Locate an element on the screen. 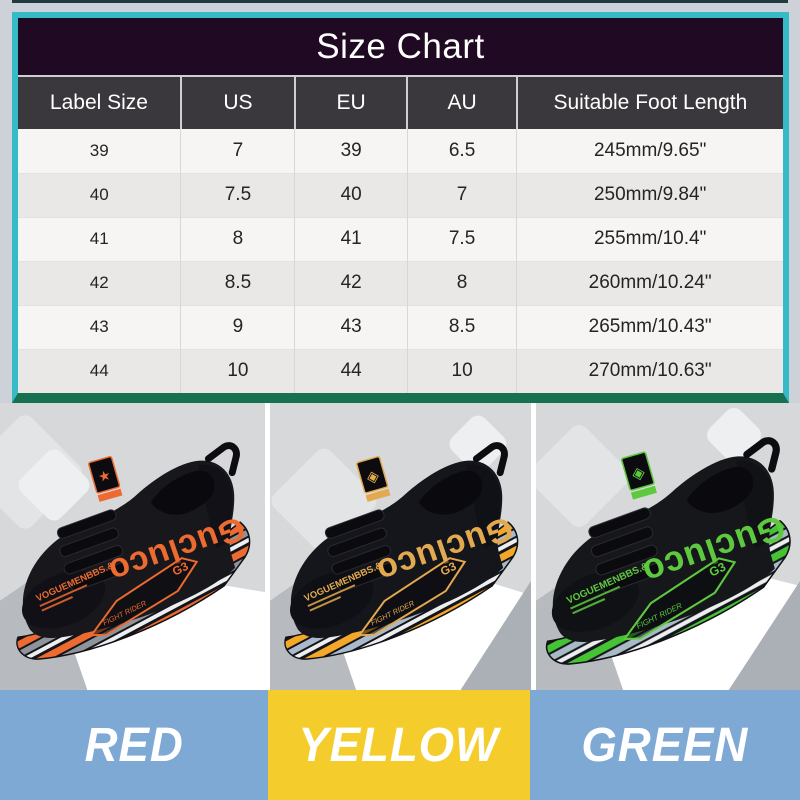  color-option-red: RED is located at coordinates (134, 745).